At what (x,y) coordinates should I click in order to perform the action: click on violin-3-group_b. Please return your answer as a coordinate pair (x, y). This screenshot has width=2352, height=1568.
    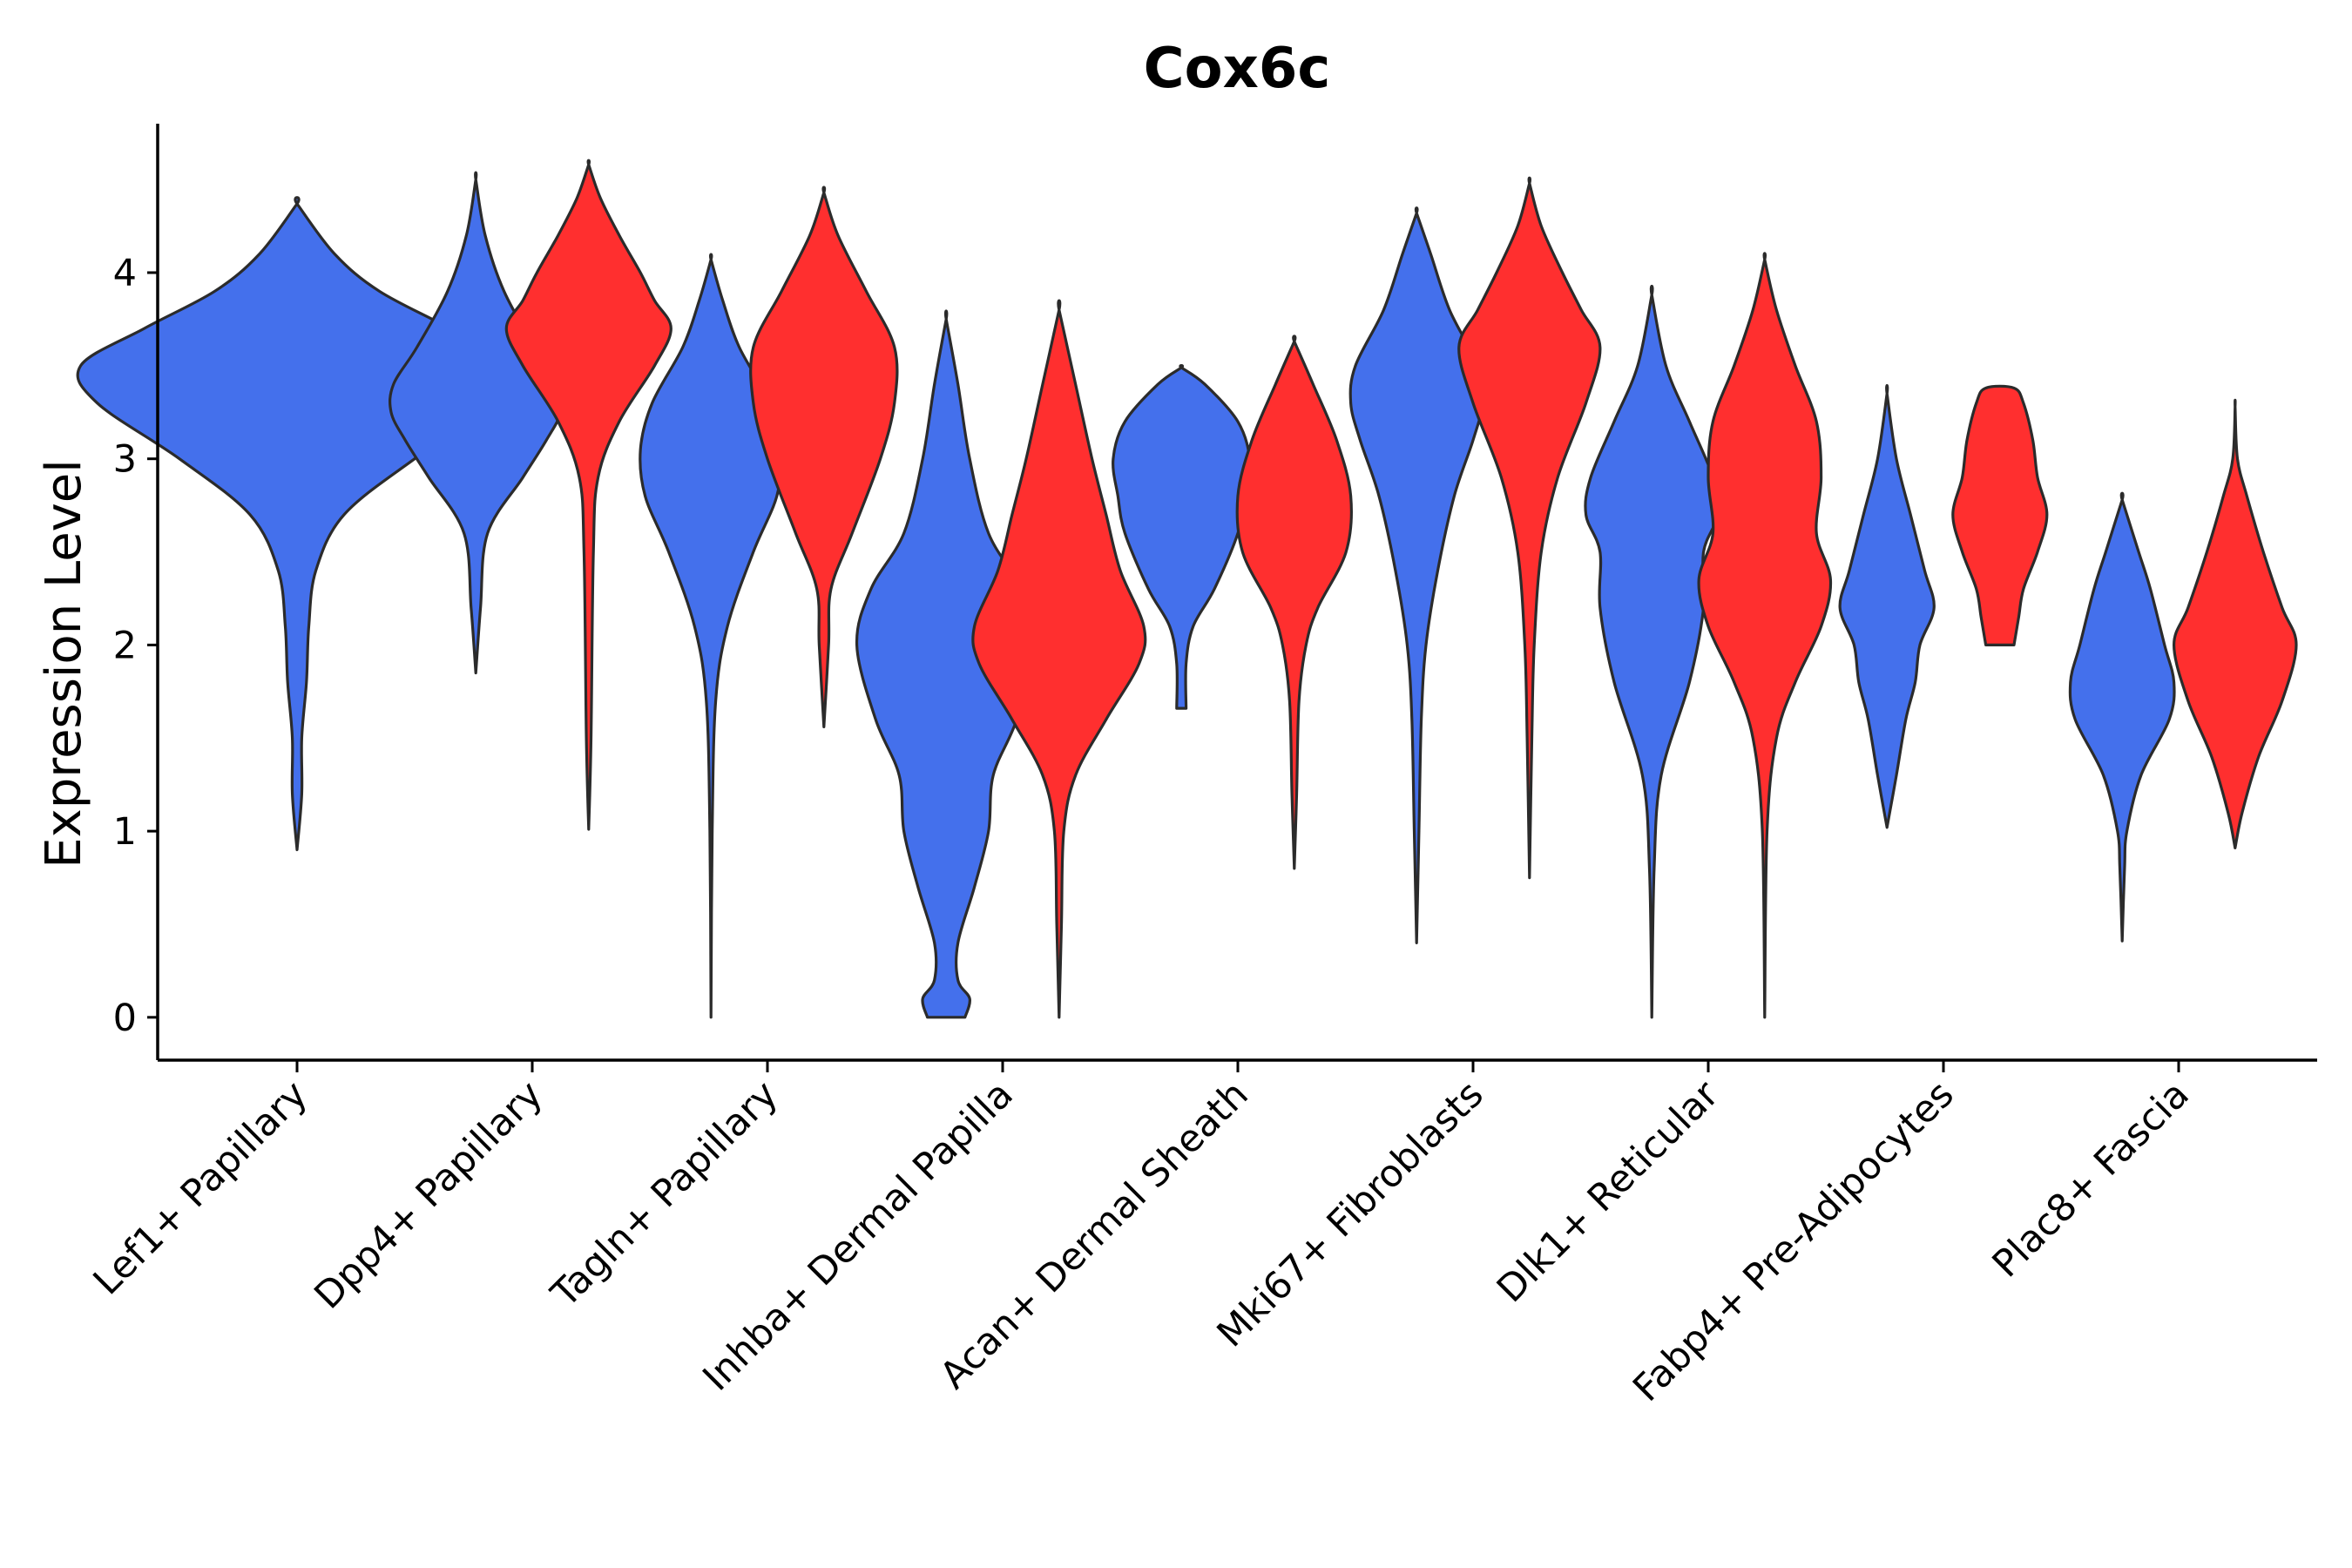
    Looking at the image, I should click on (824, 457).